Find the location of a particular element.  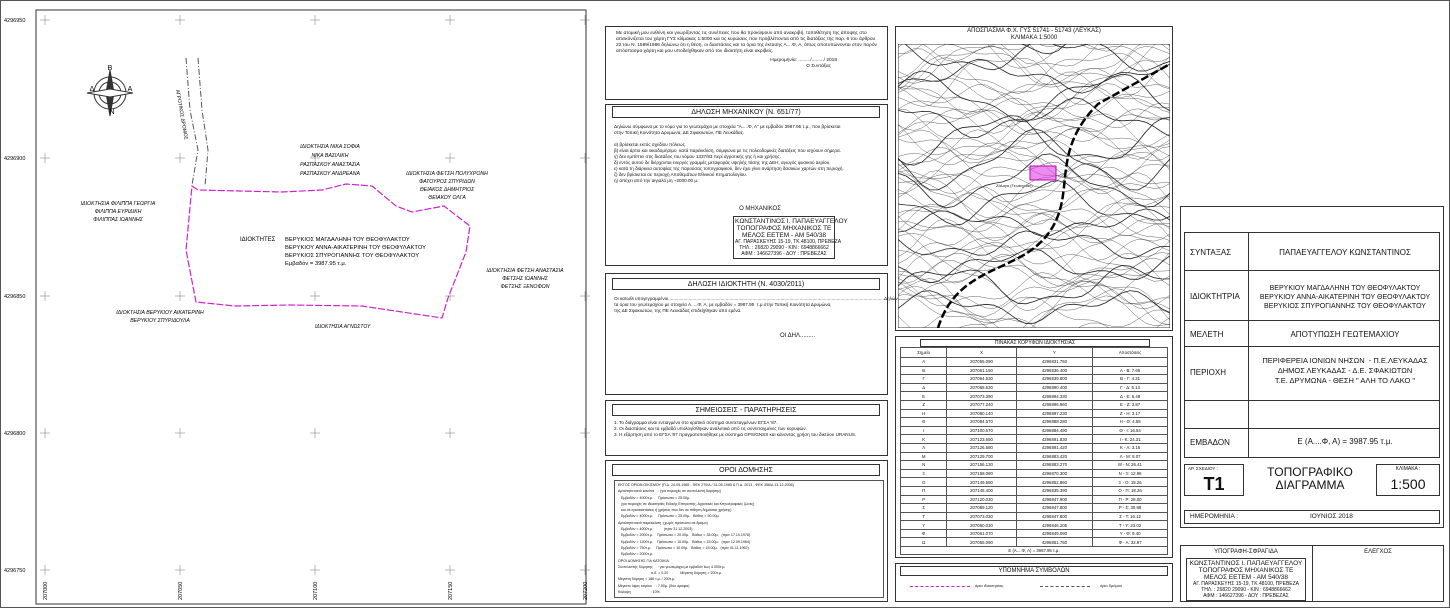

owners-line: Εμβαδόν = 3987.95 τ.μ. is located at coordinates (316, 263).